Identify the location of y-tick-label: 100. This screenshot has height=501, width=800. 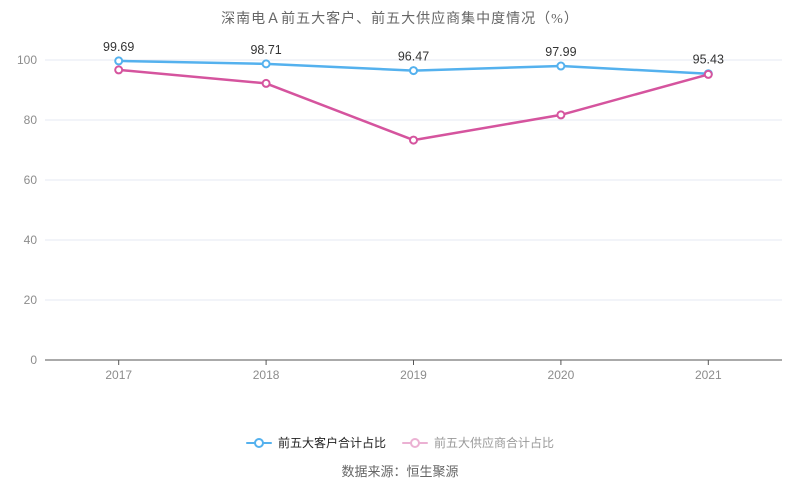
(27, 60).